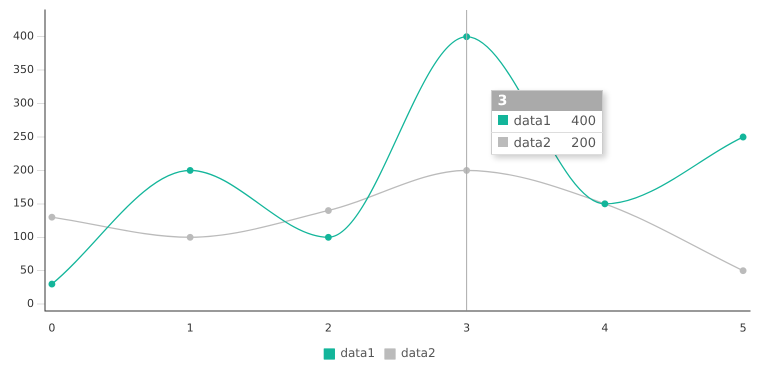 The height and width of the screenshot is (390, 775). What do you see at coordinates (23, 103) in the screenshot?
I see `y-tick-label: 300` at bounding box center [23, 103].